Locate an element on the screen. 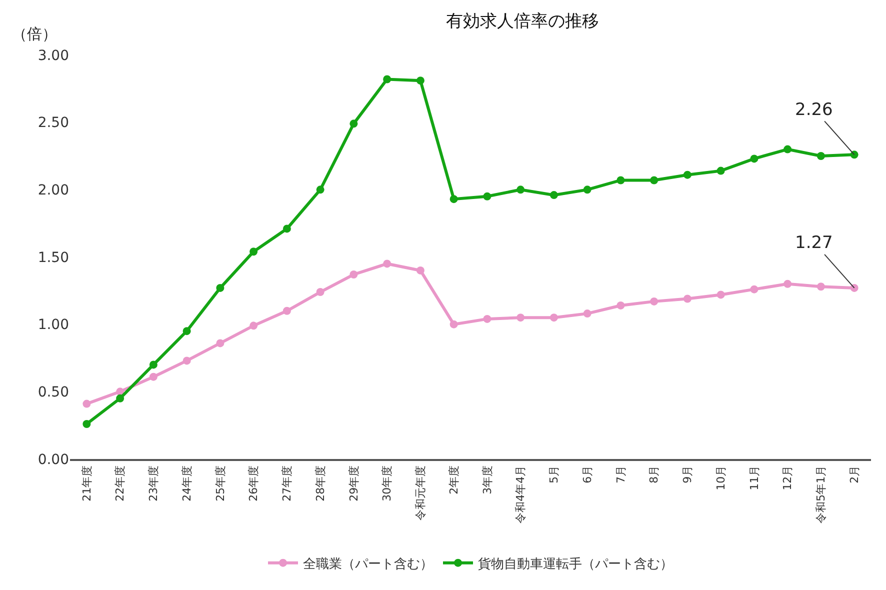 The height and width of the screenshot is (590, 886). y-tick-label: 1.00 is located at coordinates (53, 325).